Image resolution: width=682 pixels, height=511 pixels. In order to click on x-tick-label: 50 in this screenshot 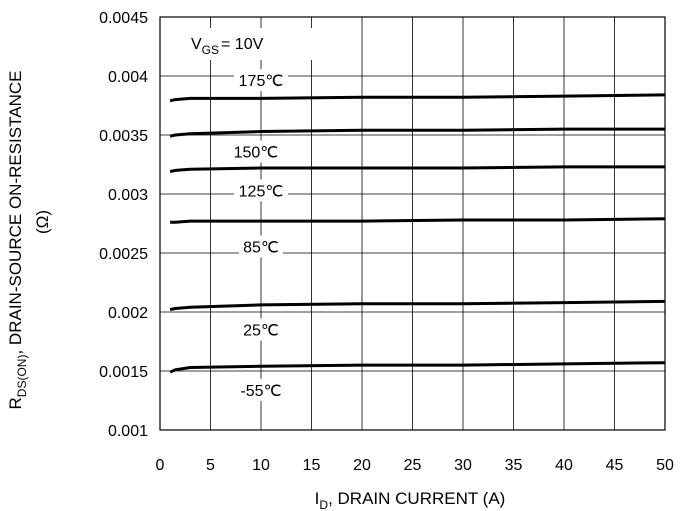, I will do `click(665, 465)`.